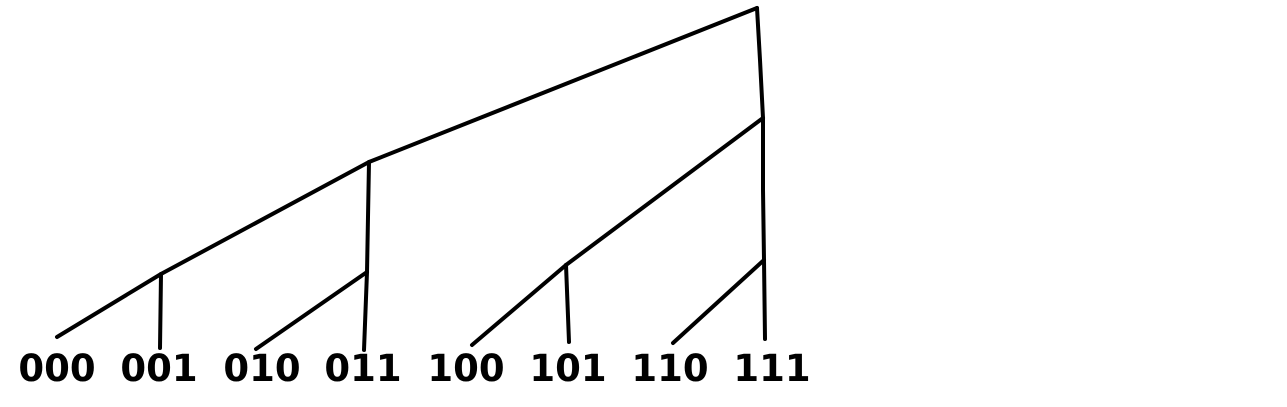 Image resolution: width=1287 pixels, height=407 pixels. What do you see at coordinates (362, 368) in the screenshot?
I see `leaf-label-011: 011` at bounding box center [362, 368].